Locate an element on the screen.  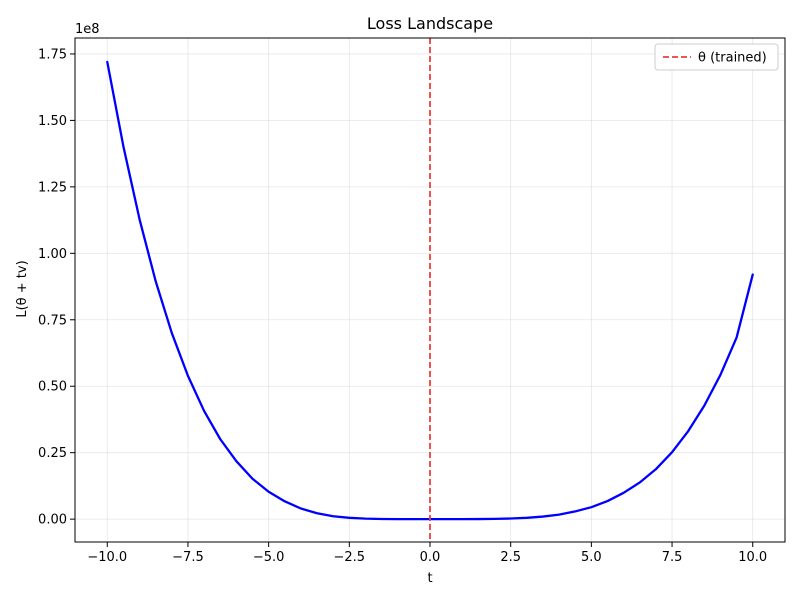
y-axis-label: L(θ + tv) is located at coordinates (22, 288).